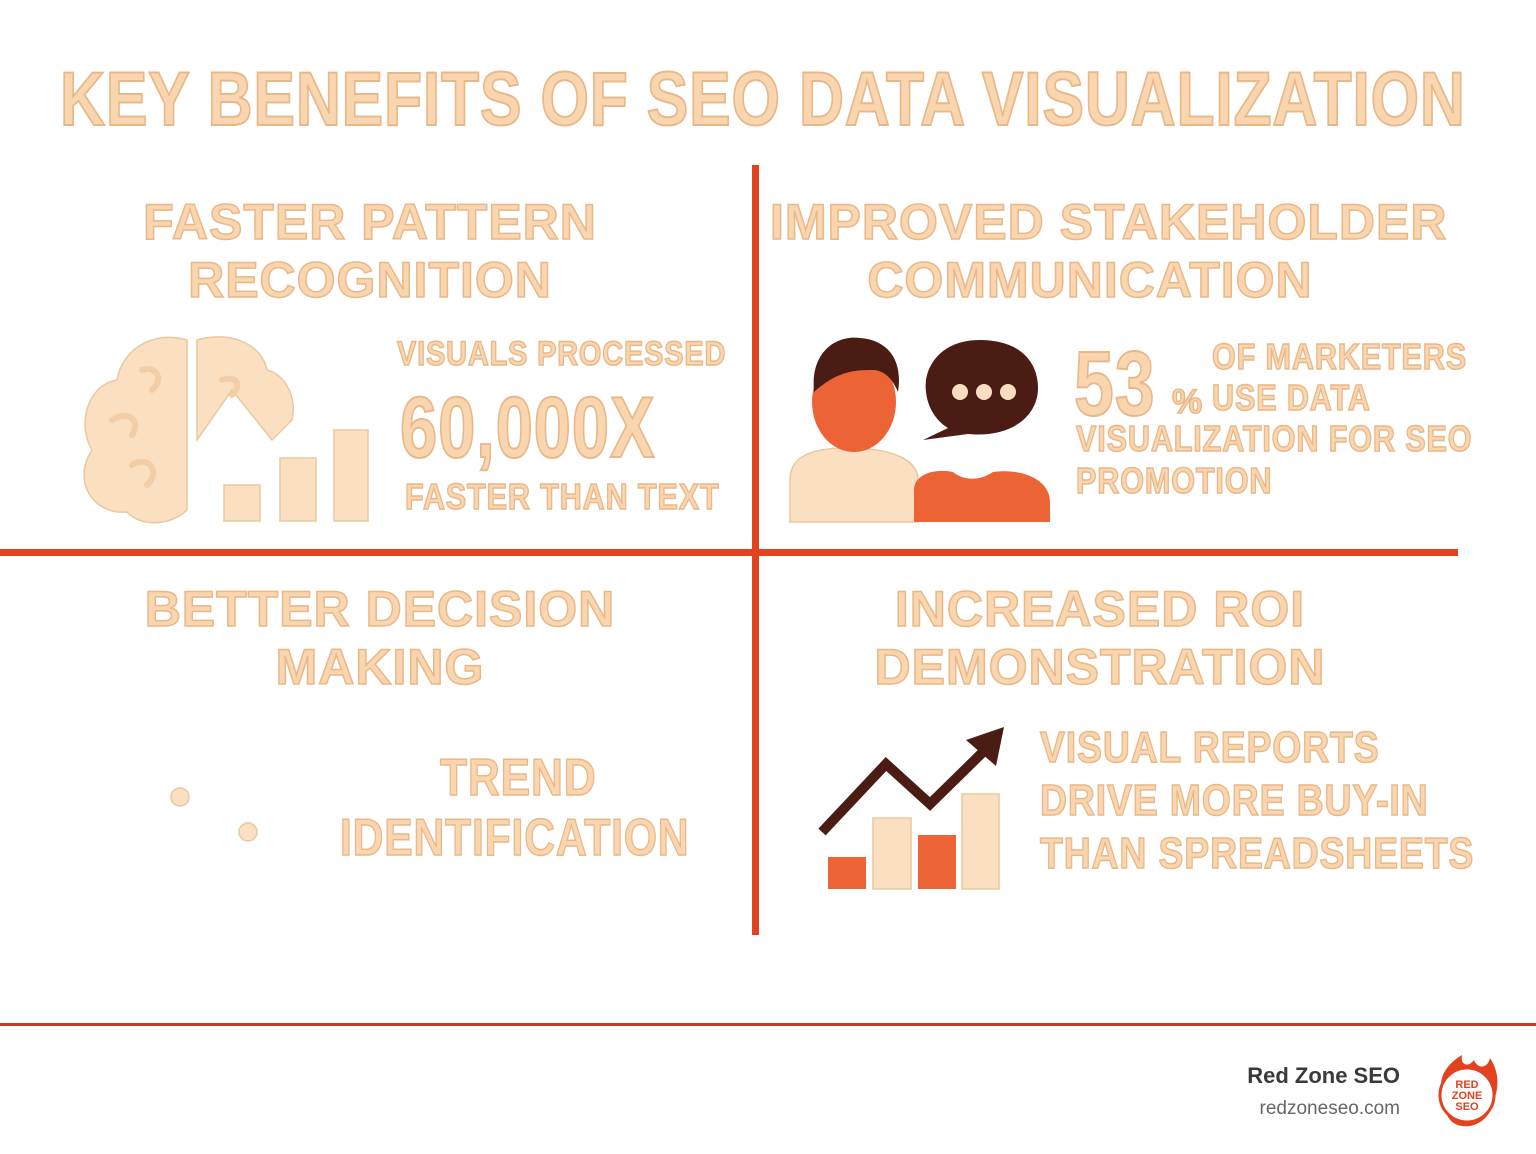 The image size is (1536, 1154). I want to click on stat-label: PROMOTION, so click(1174, 480).